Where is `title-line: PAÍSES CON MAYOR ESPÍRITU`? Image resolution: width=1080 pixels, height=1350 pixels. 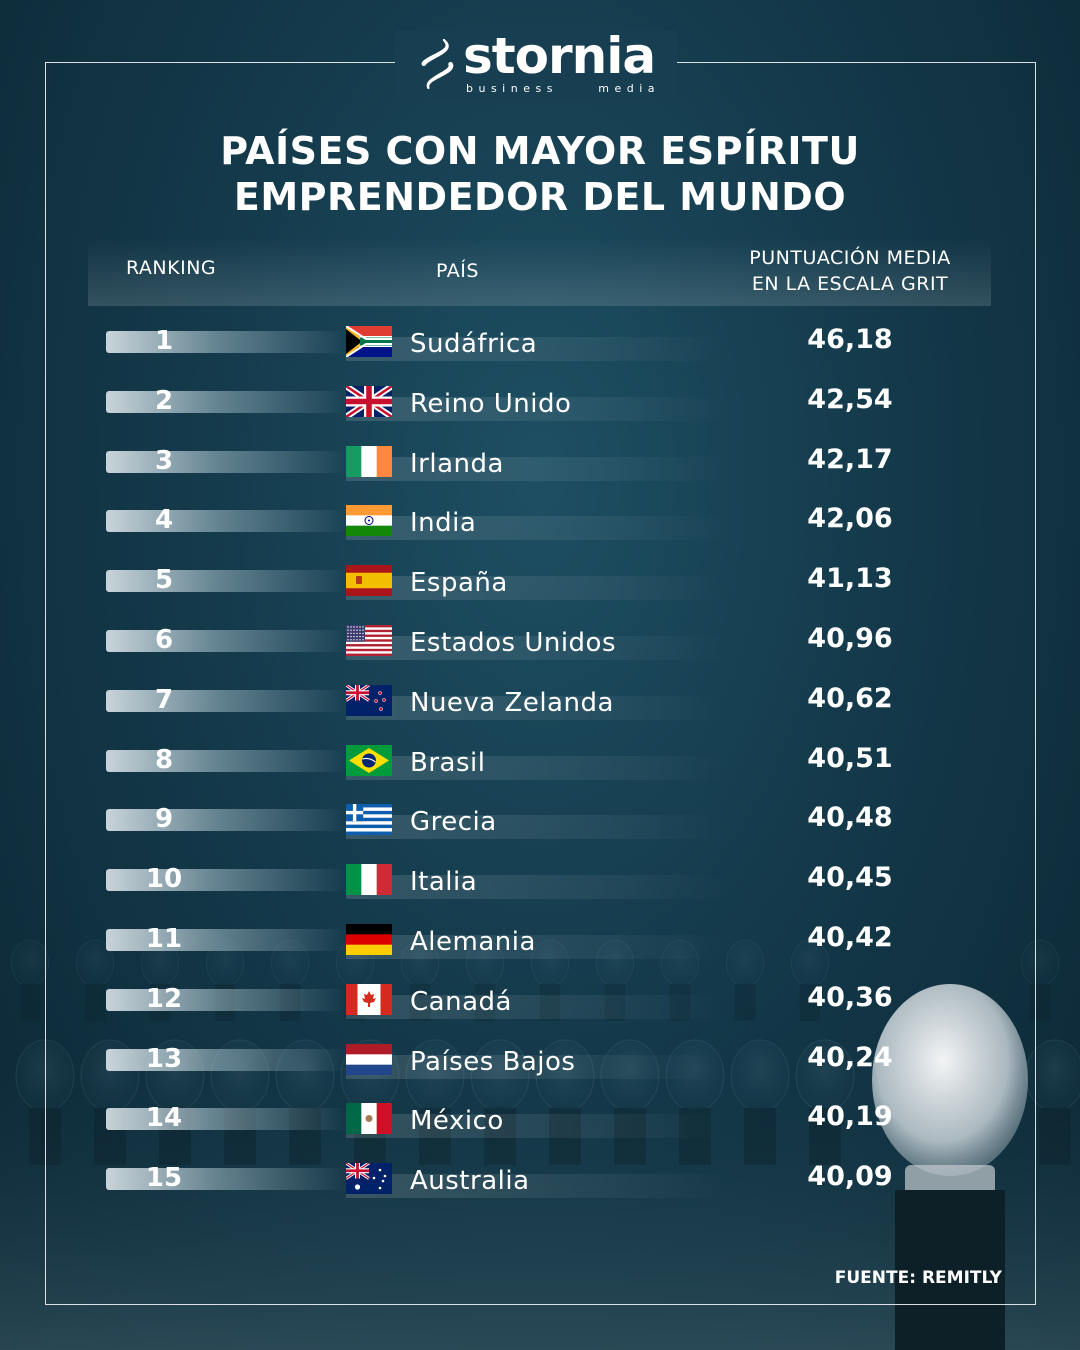 title-line: PAÍSES CON MAYOR ESPÍRITU is located at coordinates (540, 151).